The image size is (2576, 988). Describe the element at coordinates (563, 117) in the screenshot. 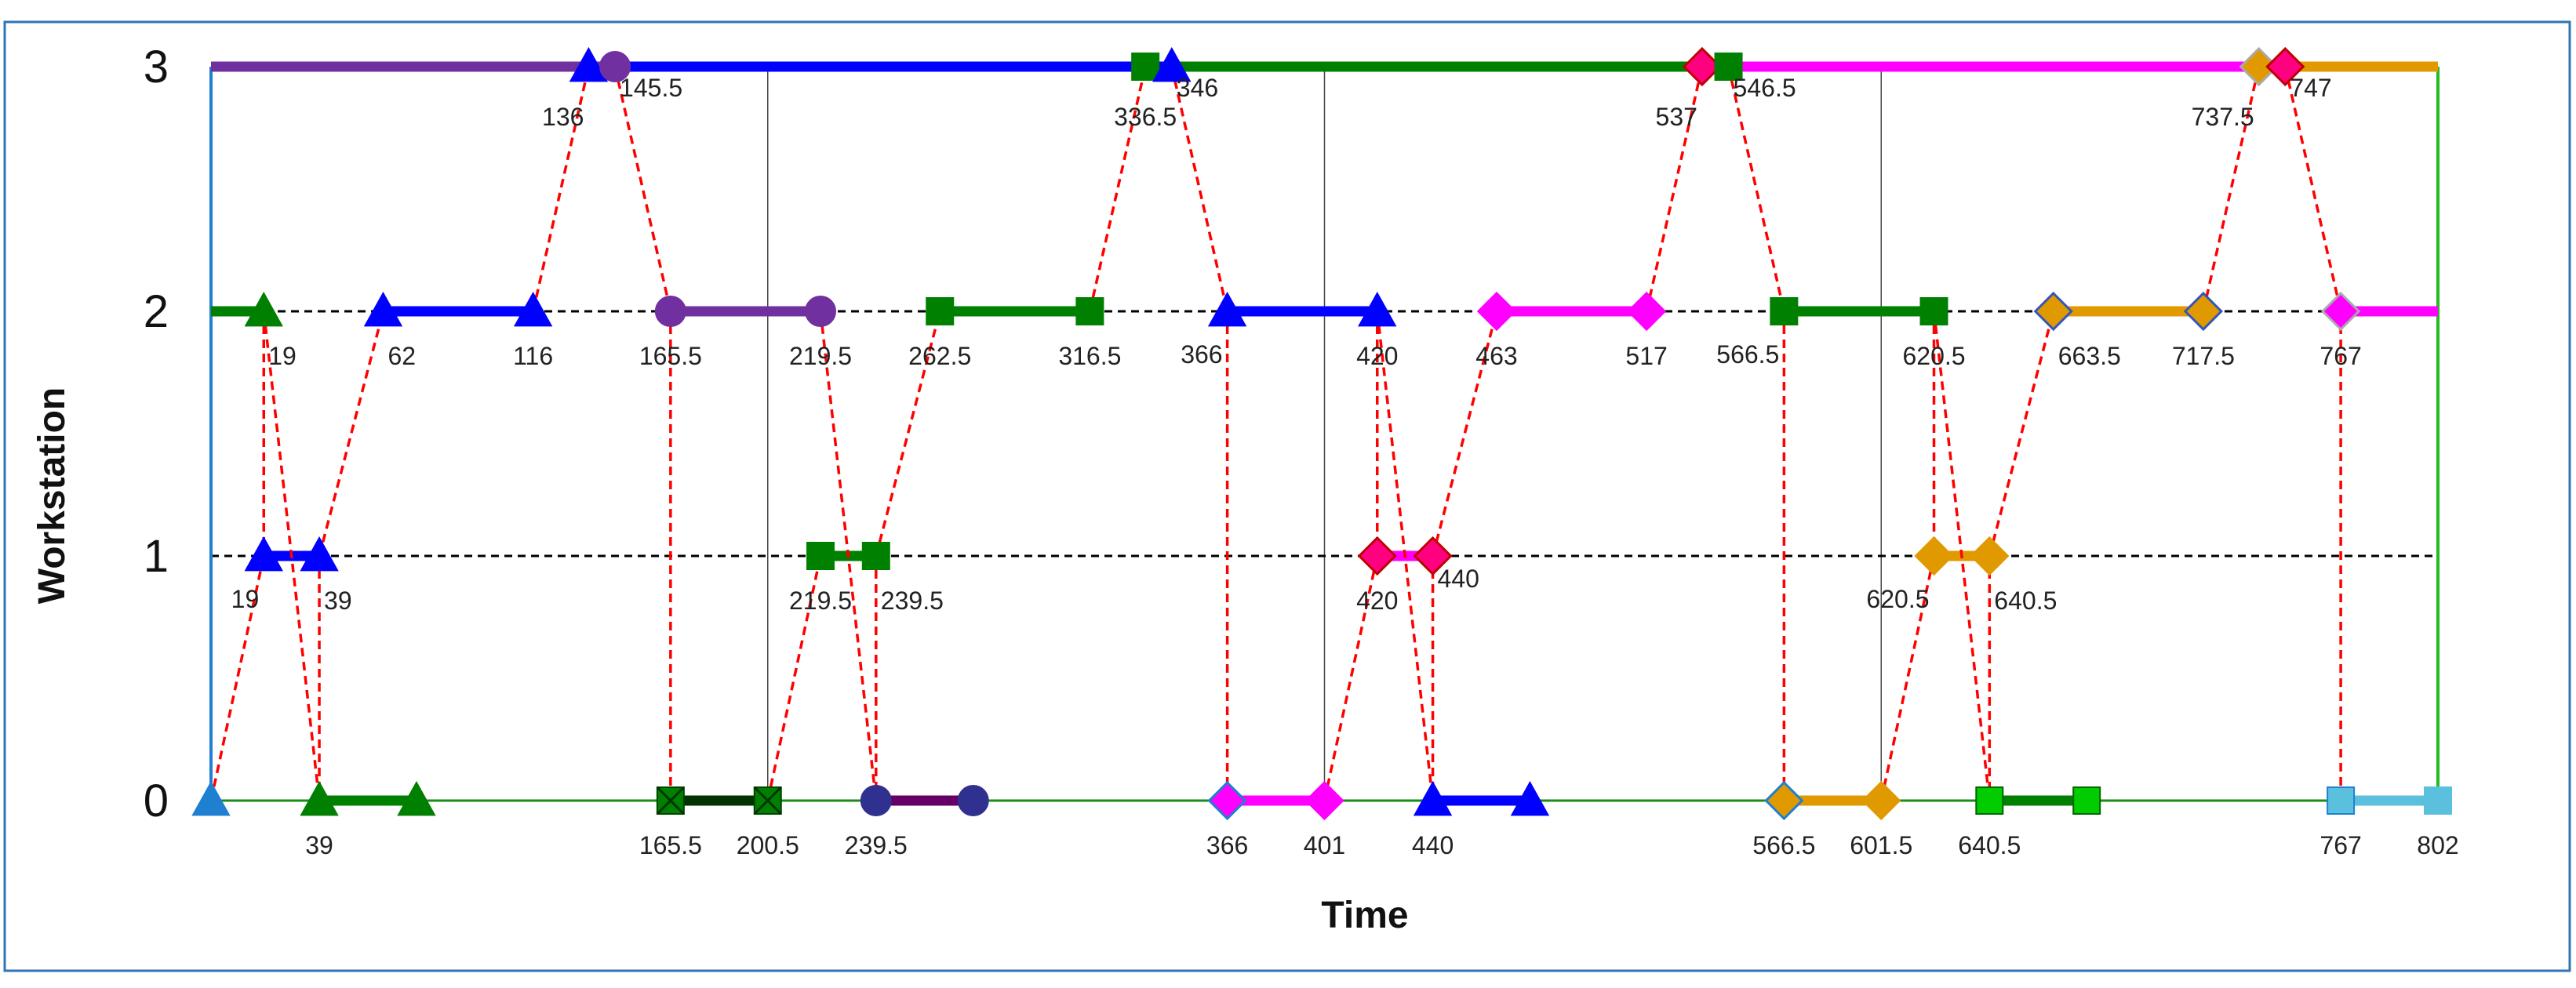

I see `data-label: 136` at that location.